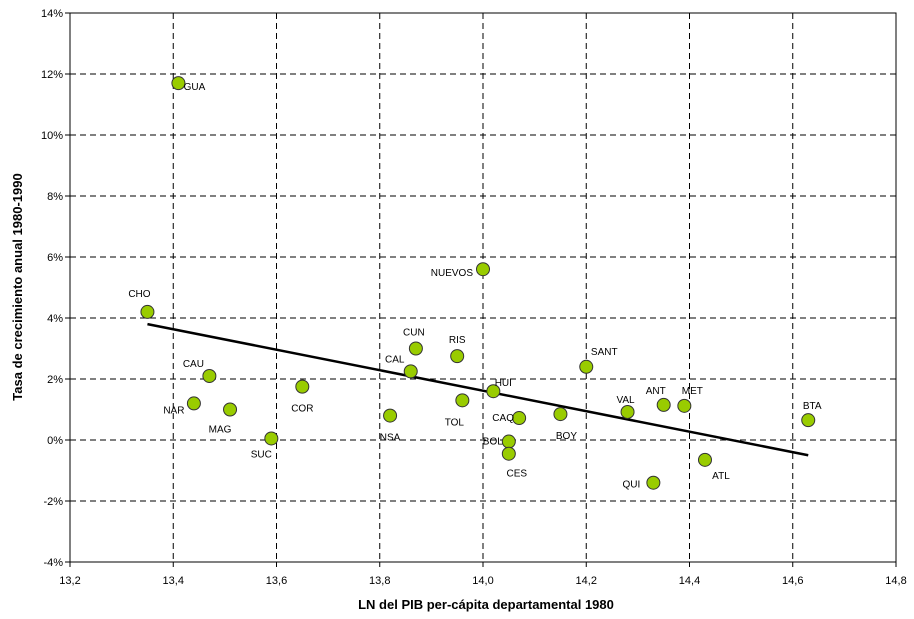 The height and width of the screenshot is (619, 914). What do you see at coordinates (261, 454) in the screenshot?
I see `point-label-suc: SUC` at bounding box center [261, 454].